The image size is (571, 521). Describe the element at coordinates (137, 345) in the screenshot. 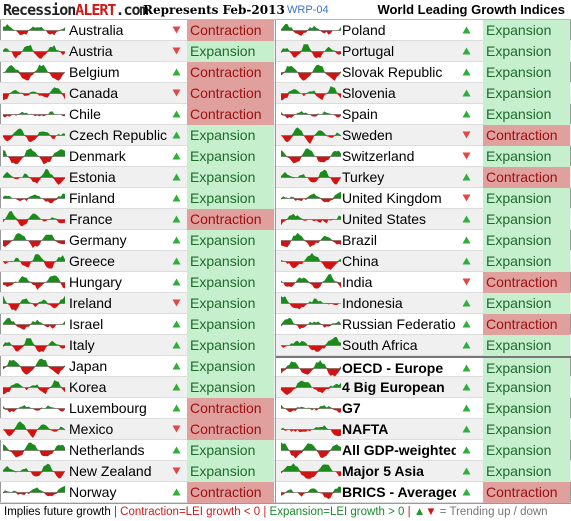

I see `table-row: Italy Expansion` at that location.